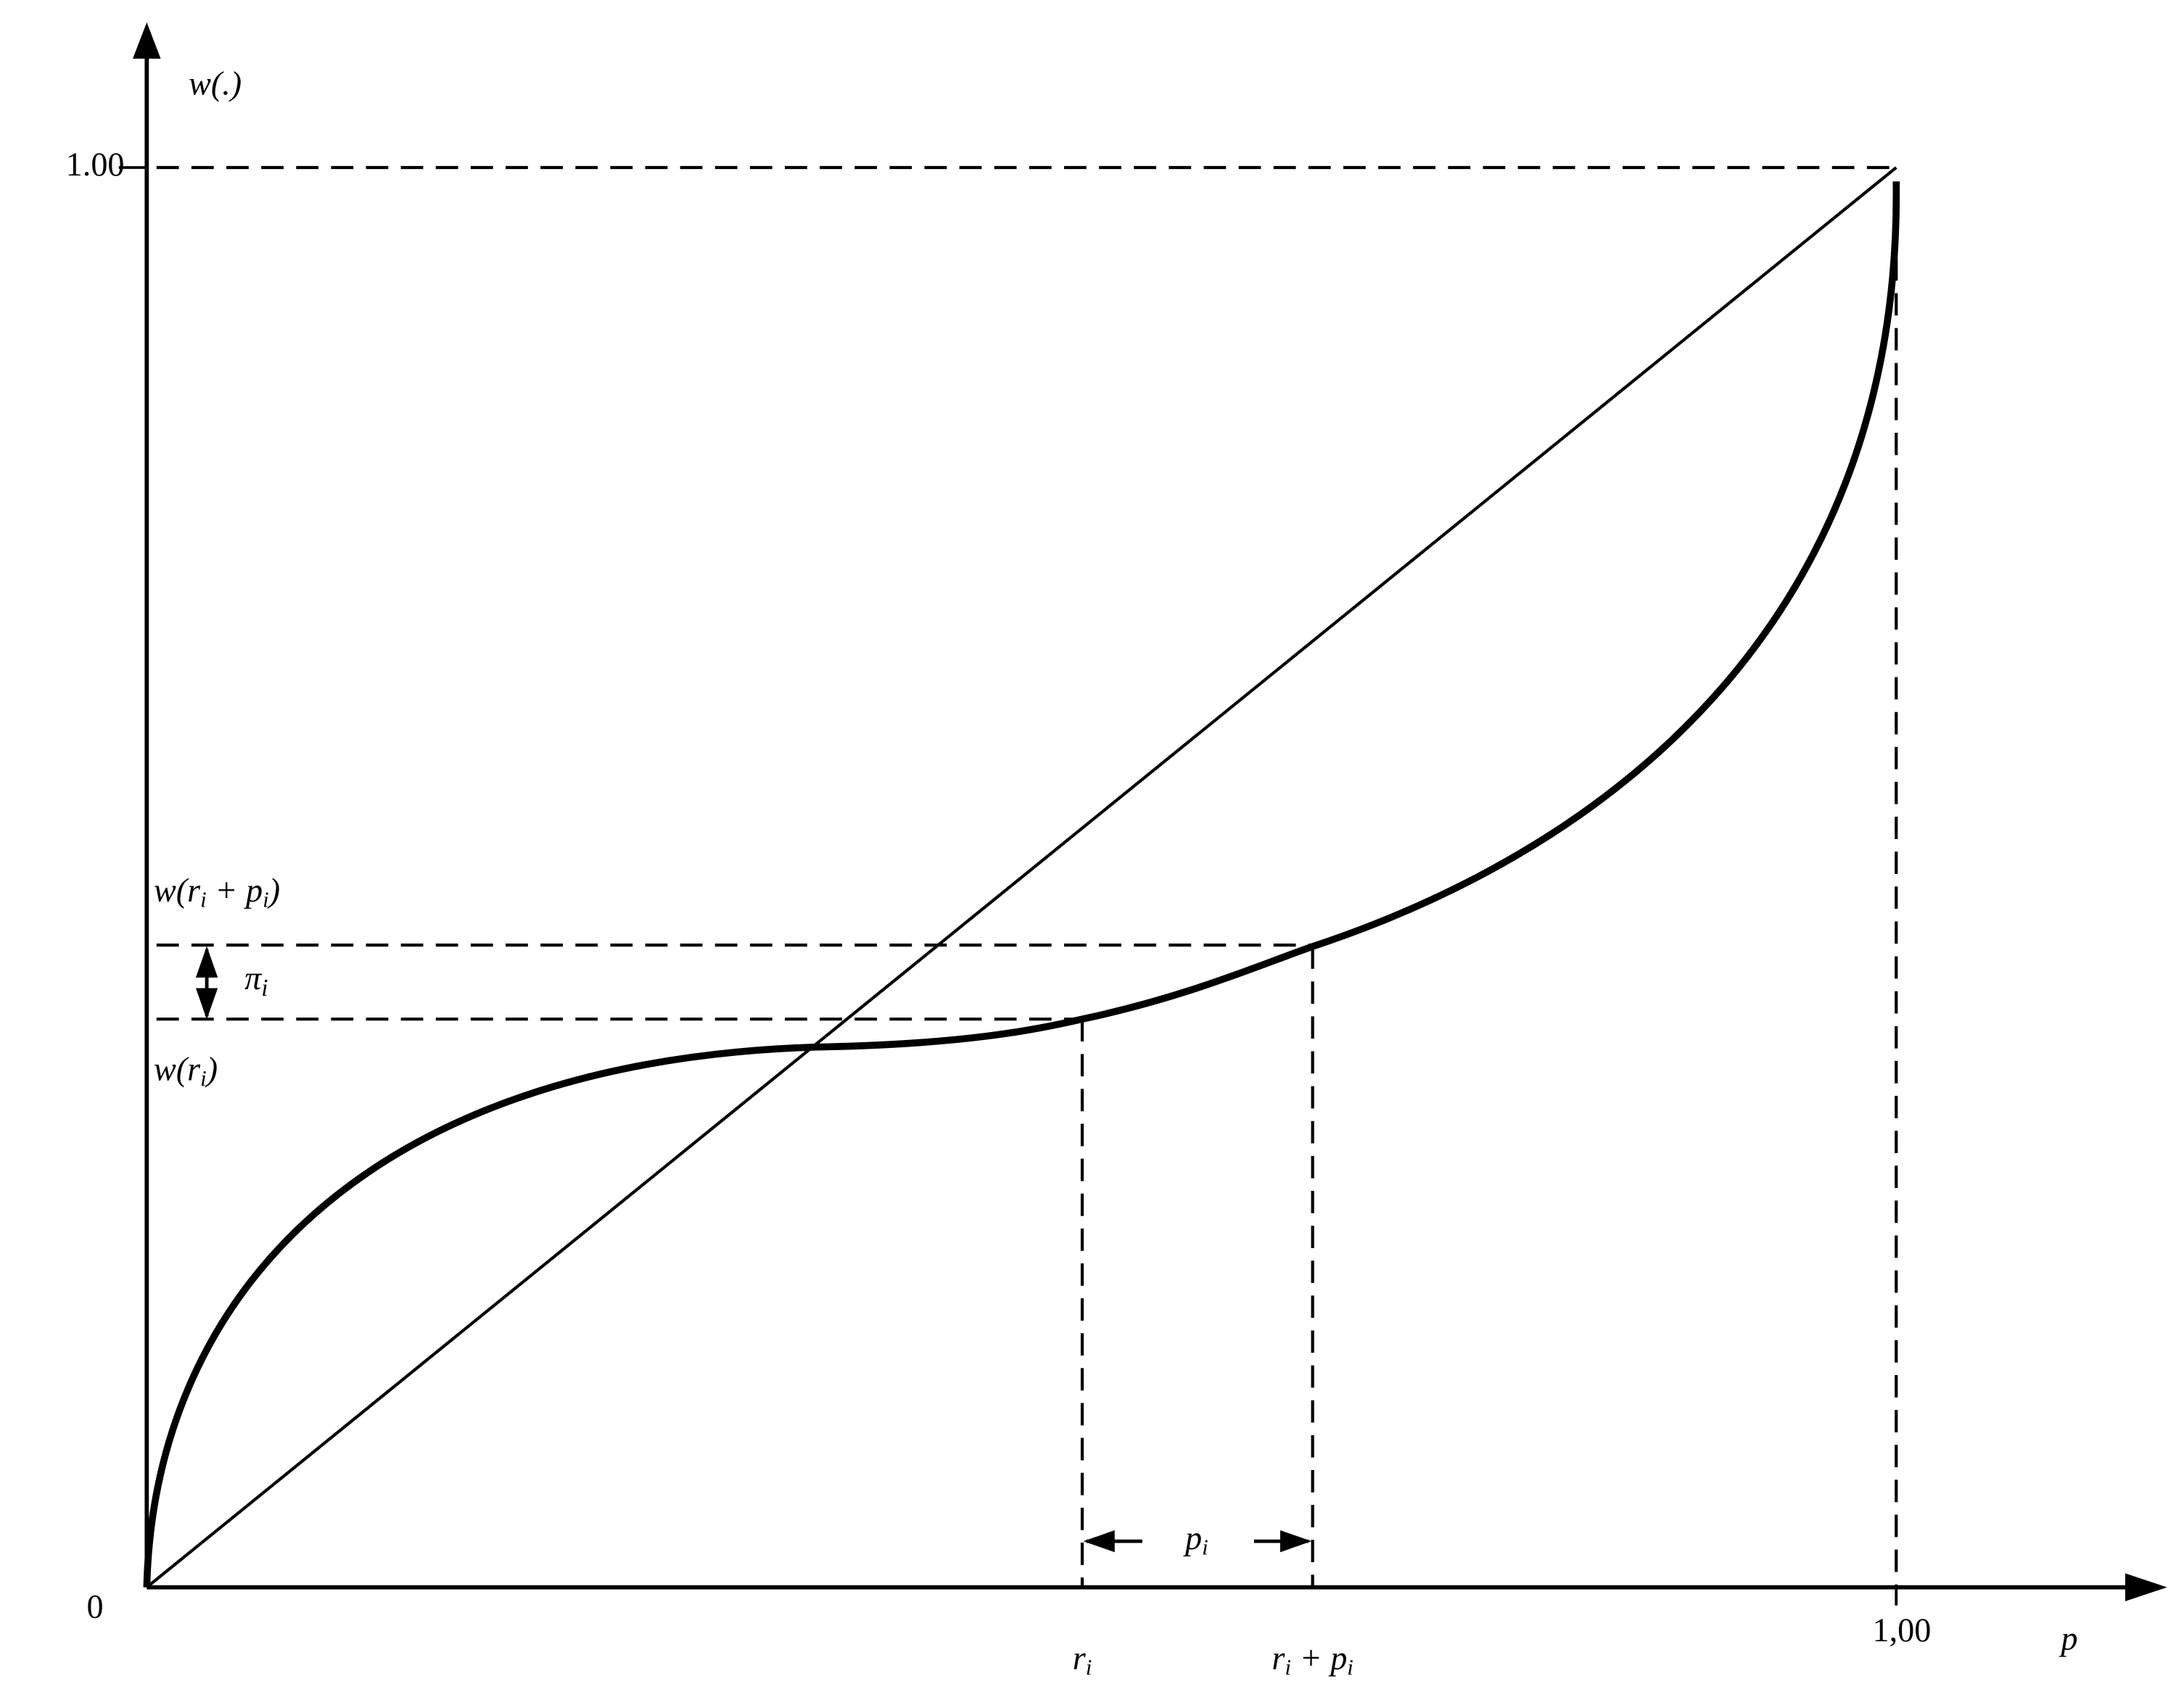 The width and height of the screenshot is (2184, 1692). What do you see at coordinates (2146, 1587) in the screenshot?
I see `x-axis-arrow` at bounding box center [2146, 1587].